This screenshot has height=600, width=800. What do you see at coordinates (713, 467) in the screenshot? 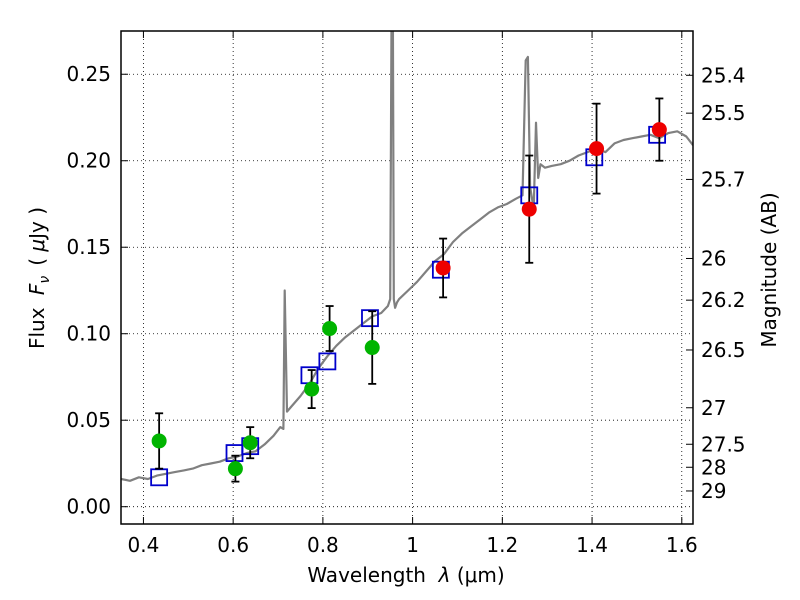
I see `magnitude-tick-label: 28` at bounding box center [713, 467].